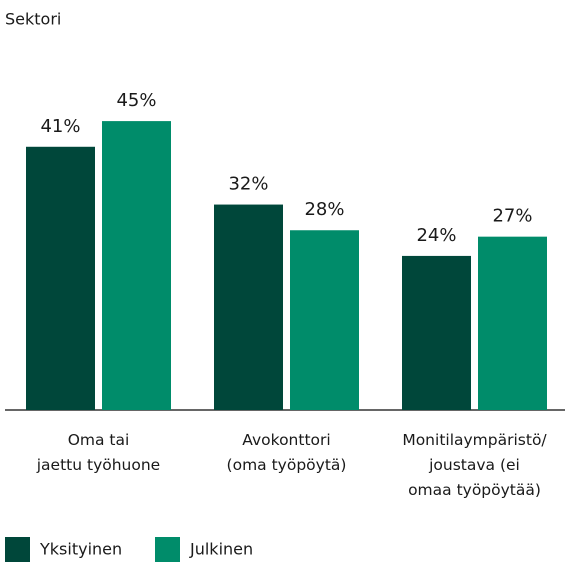 This screenshot has width=583, height=572. What do you see at coordinates (136, 100) in the screenshot?
I see `value-label: 45%` at bounding box center [136, 100].